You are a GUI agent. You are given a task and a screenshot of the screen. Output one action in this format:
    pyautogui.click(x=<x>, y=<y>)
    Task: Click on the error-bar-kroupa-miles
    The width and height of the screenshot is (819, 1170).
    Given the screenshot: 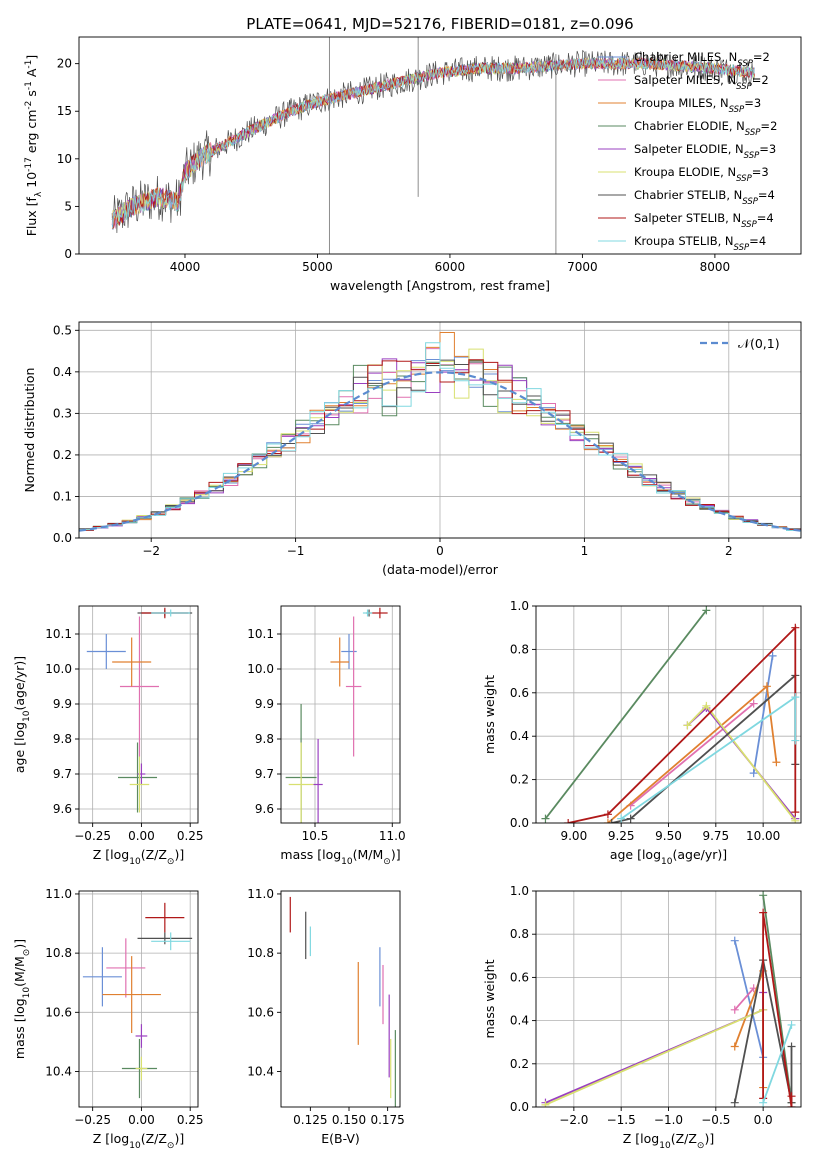 What is the action you would take?
    pyautogui.click(x=339, y=662)
    